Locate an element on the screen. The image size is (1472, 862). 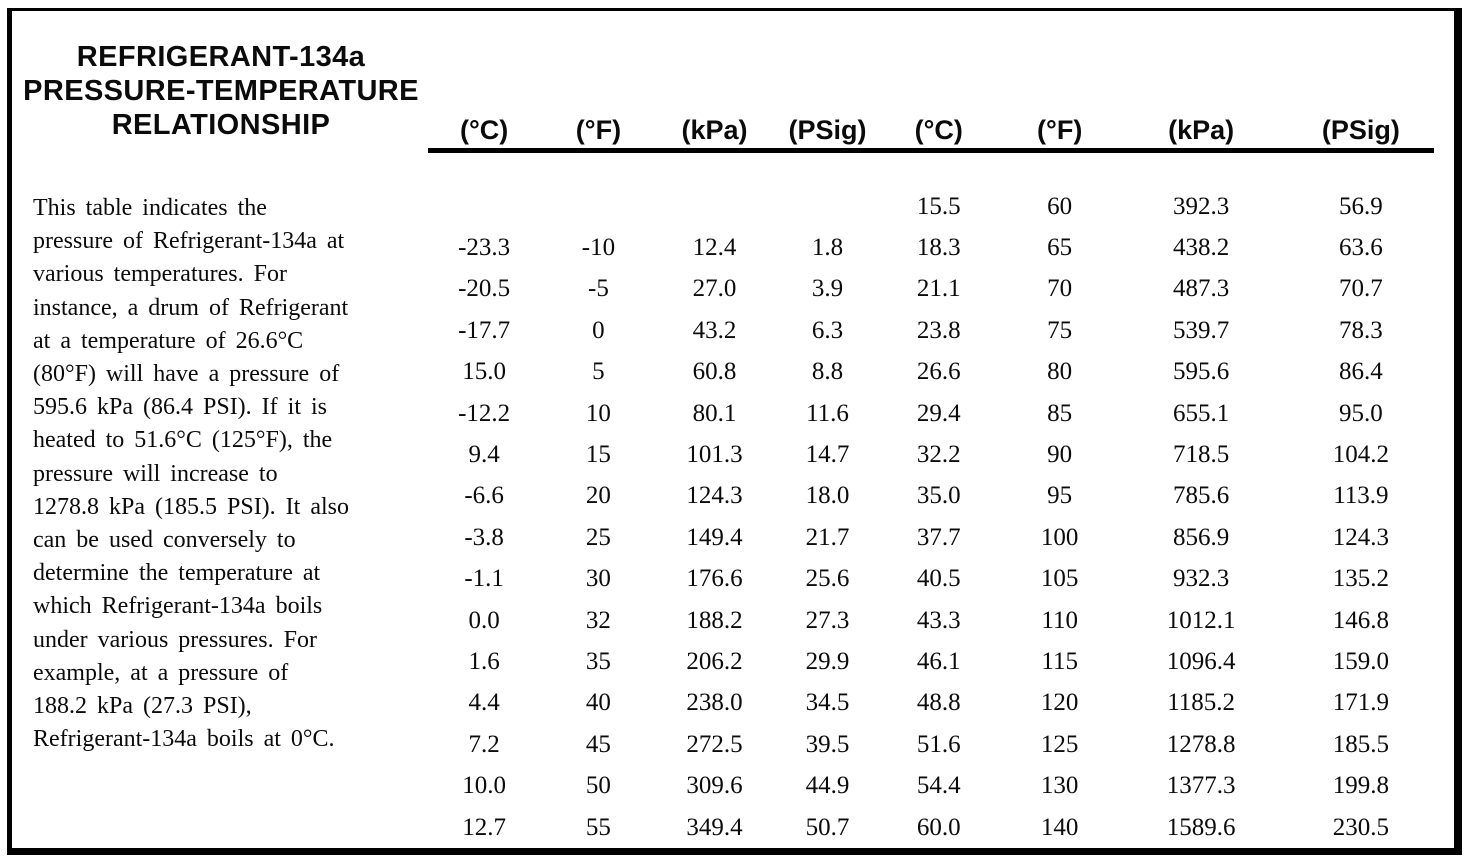
table-cell: 15 is located at coordinates (598, 455).